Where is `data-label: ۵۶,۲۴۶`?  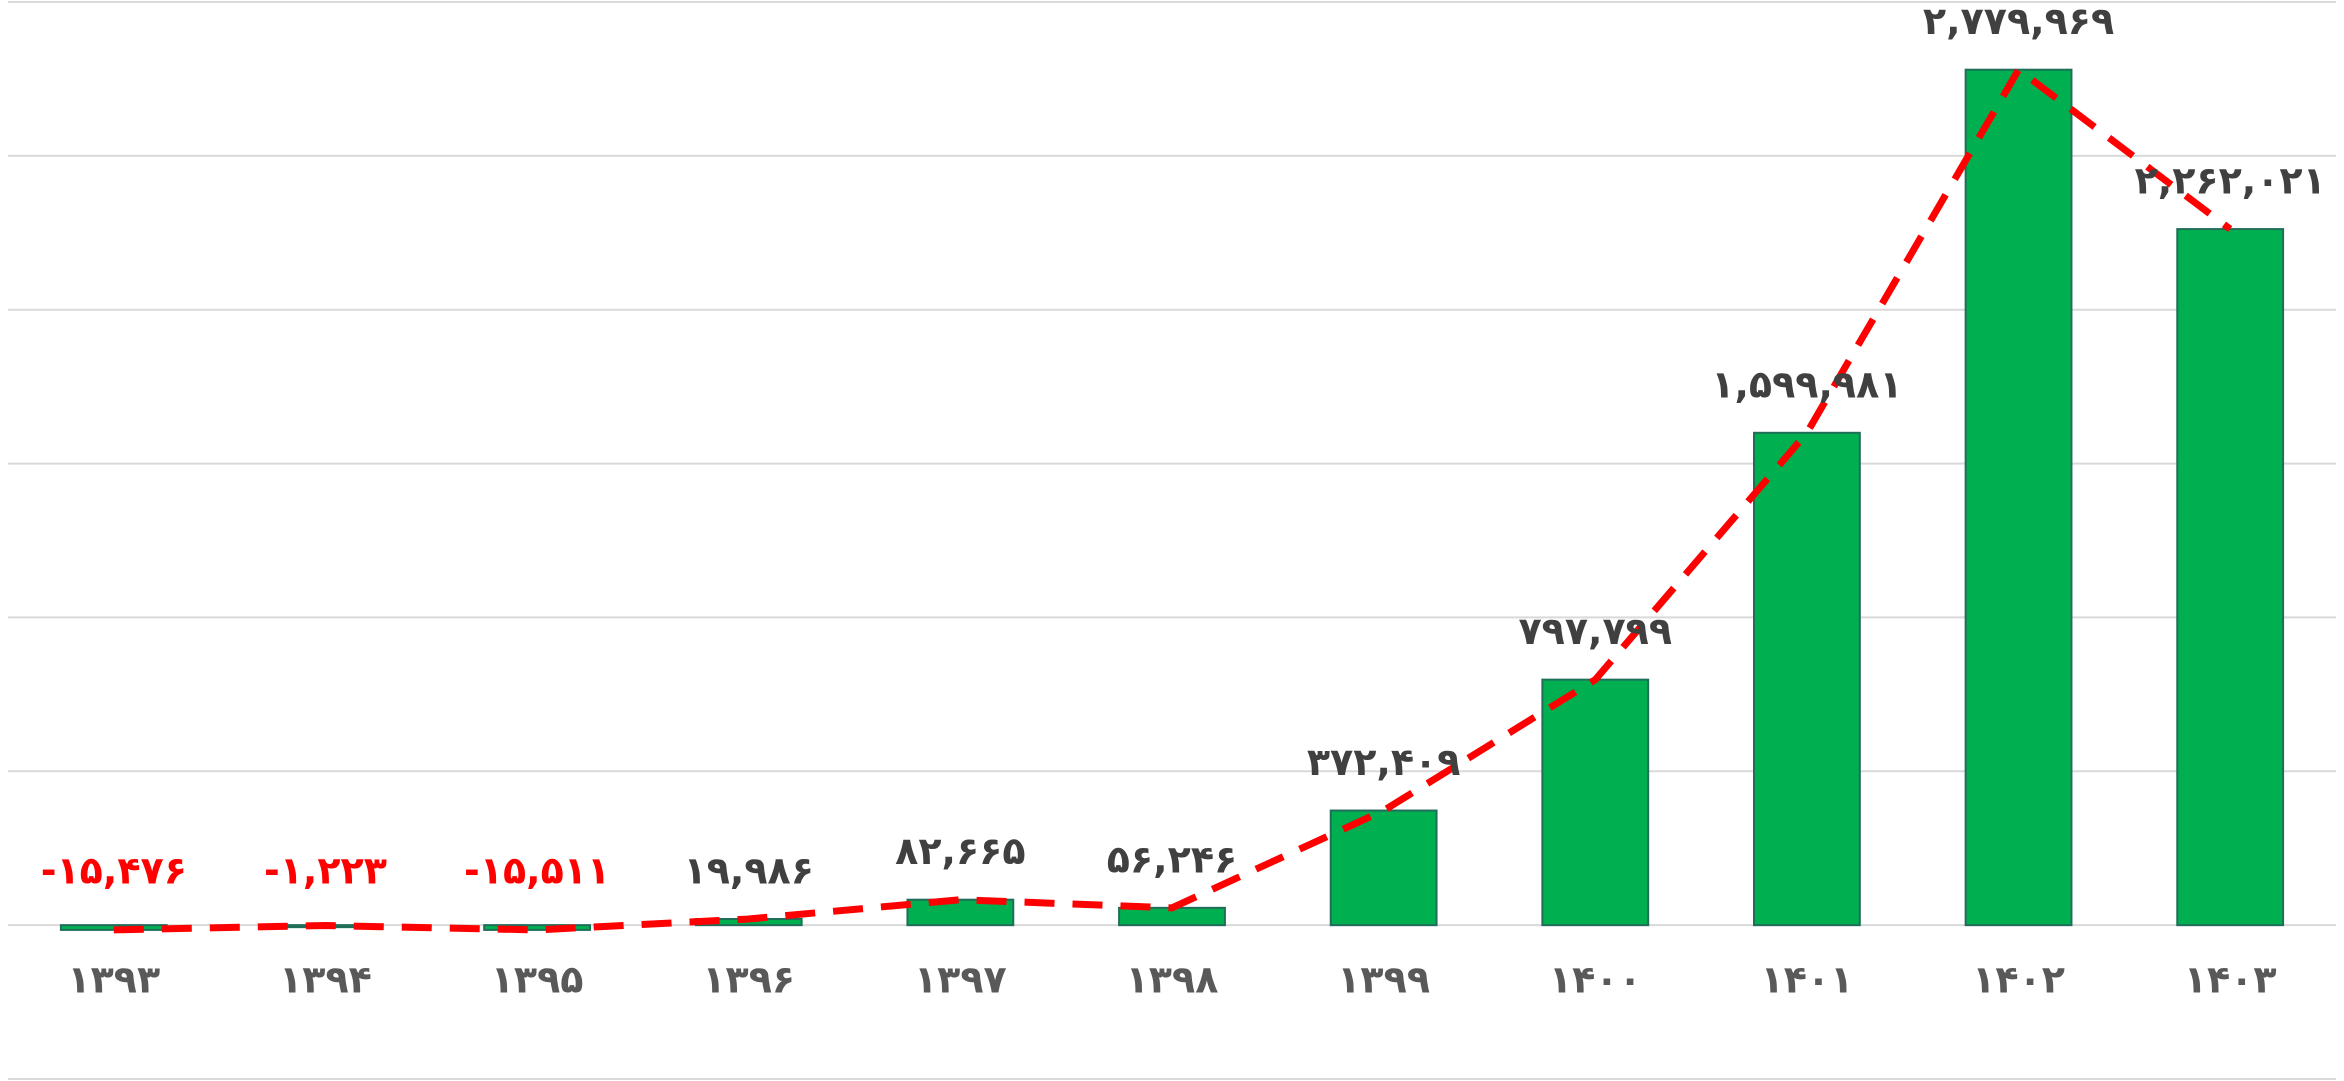 data-label: ۵۶,۲۴۶ is located at coordinates (1172, 859).